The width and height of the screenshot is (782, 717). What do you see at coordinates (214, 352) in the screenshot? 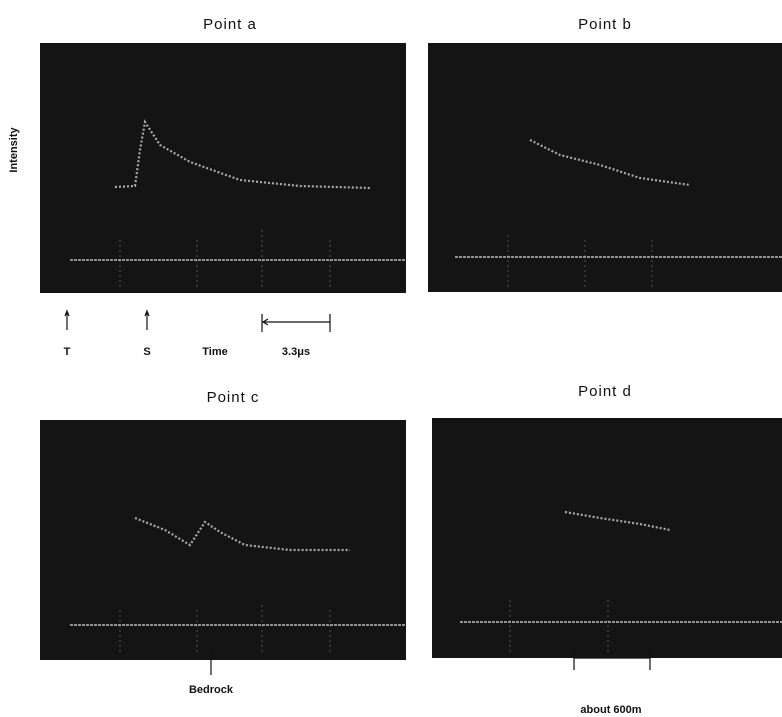
I see `marker-label: Time` at bounding box center [214, 352].